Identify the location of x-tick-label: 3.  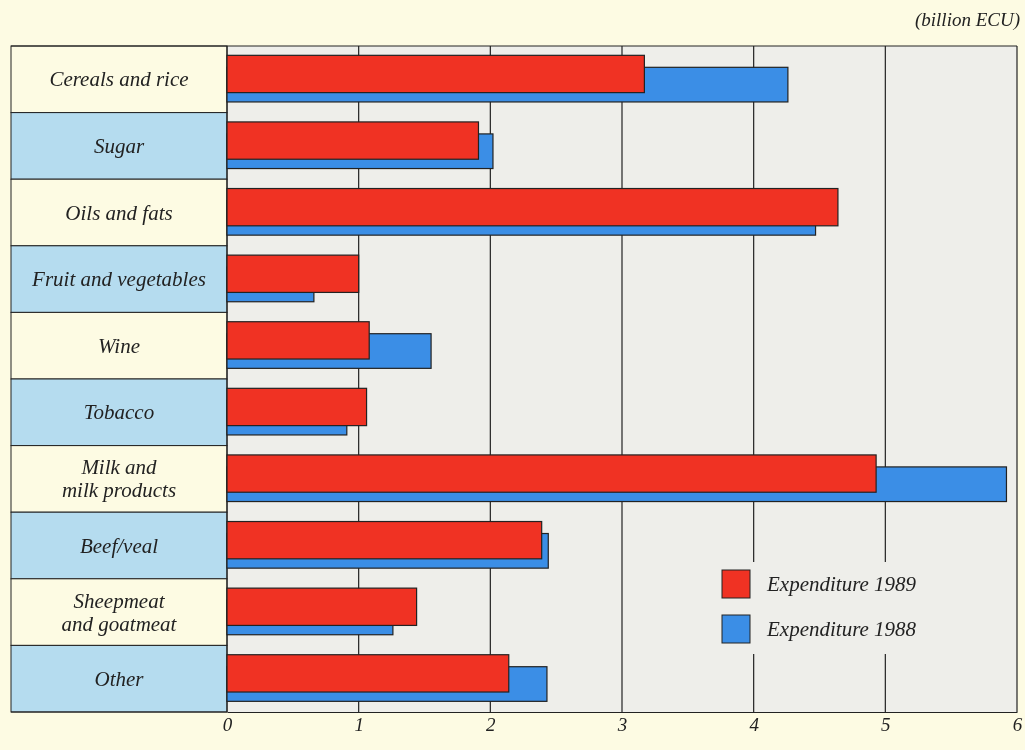
(622, 725).